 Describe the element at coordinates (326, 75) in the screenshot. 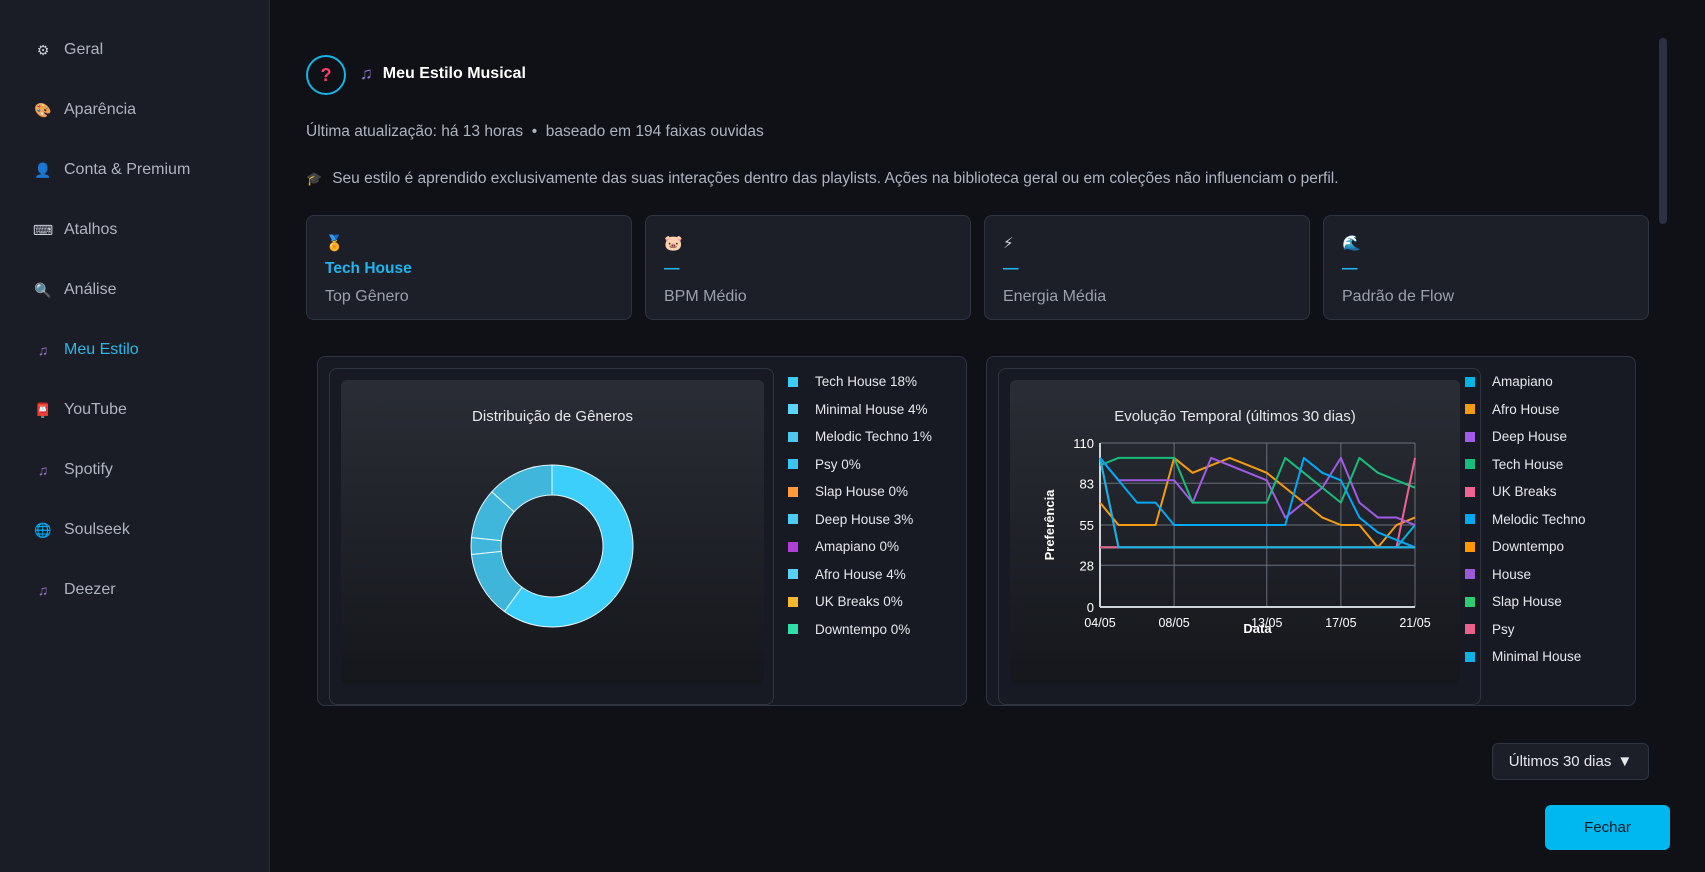

I see `help-button: ?` at that location.